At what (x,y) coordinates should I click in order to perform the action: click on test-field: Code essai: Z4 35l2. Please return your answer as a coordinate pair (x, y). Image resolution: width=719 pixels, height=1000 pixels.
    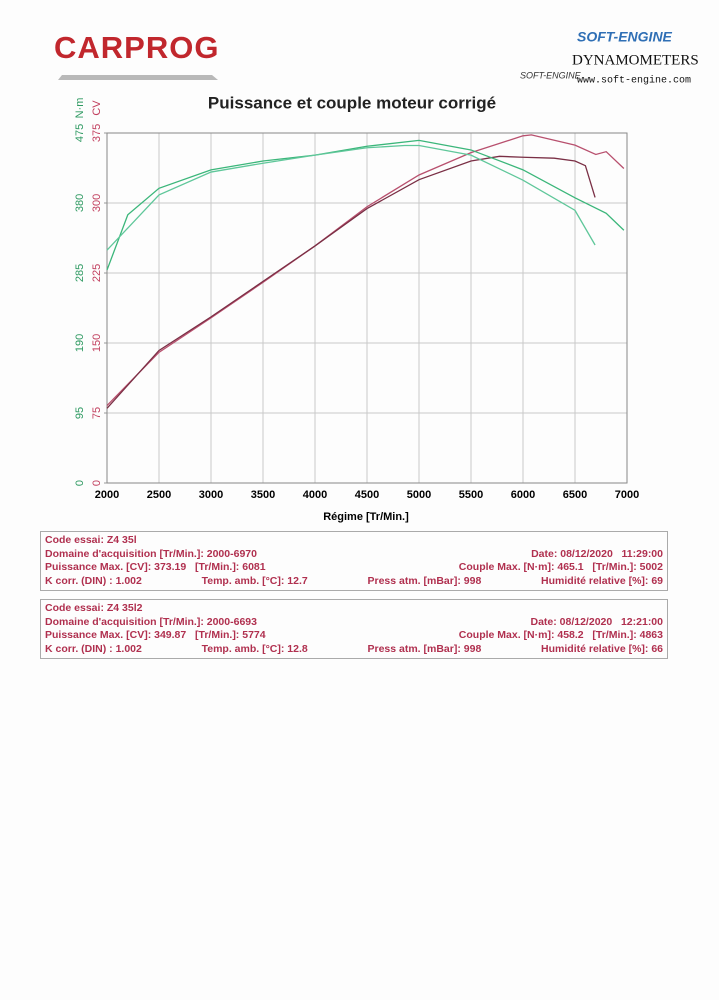
    Looking at the image, I should click on (94, 608).